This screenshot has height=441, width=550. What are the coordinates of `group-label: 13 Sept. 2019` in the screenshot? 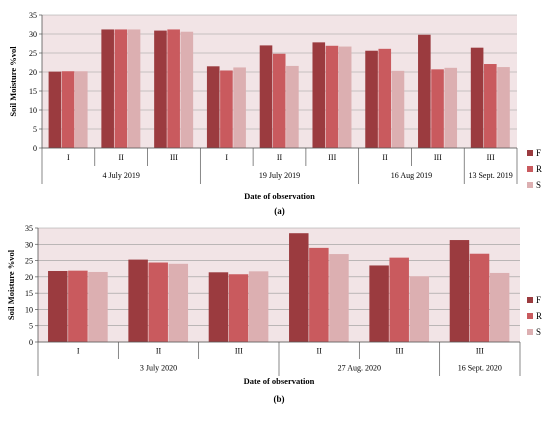 It's located at (490, 175).